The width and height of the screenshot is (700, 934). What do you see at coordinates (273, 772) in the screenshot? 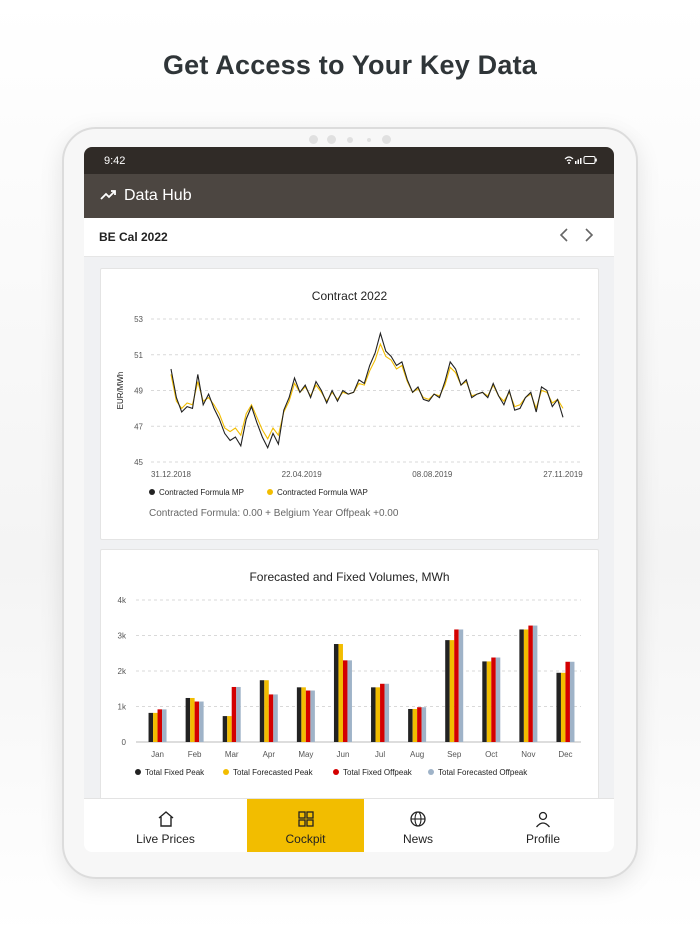
I see `legend-label: Total Forecasted Peak` at bounding box center [273, 772].